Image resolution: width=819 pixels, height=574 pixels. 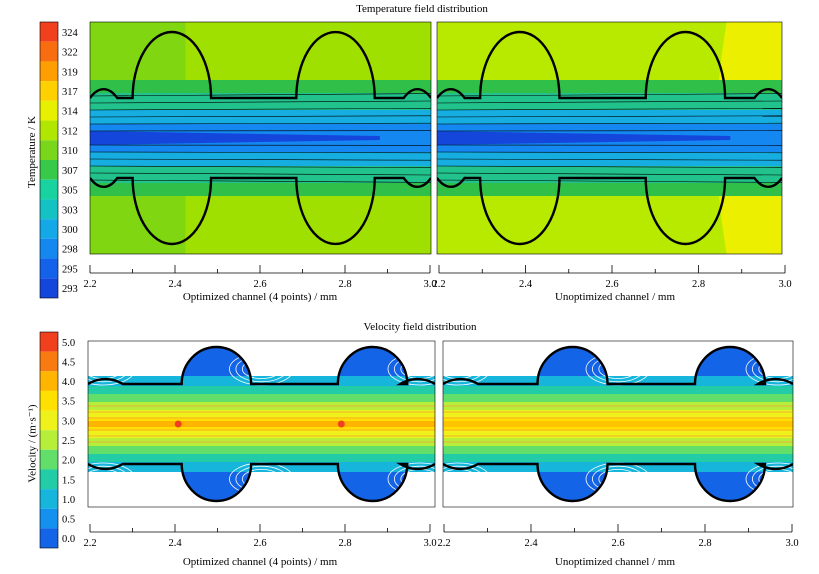 What do you see at coordinates (70, 131) in the screenshot?
I see `temperature-colorbar-tick-label: 312` at bounding box center [70, 131].